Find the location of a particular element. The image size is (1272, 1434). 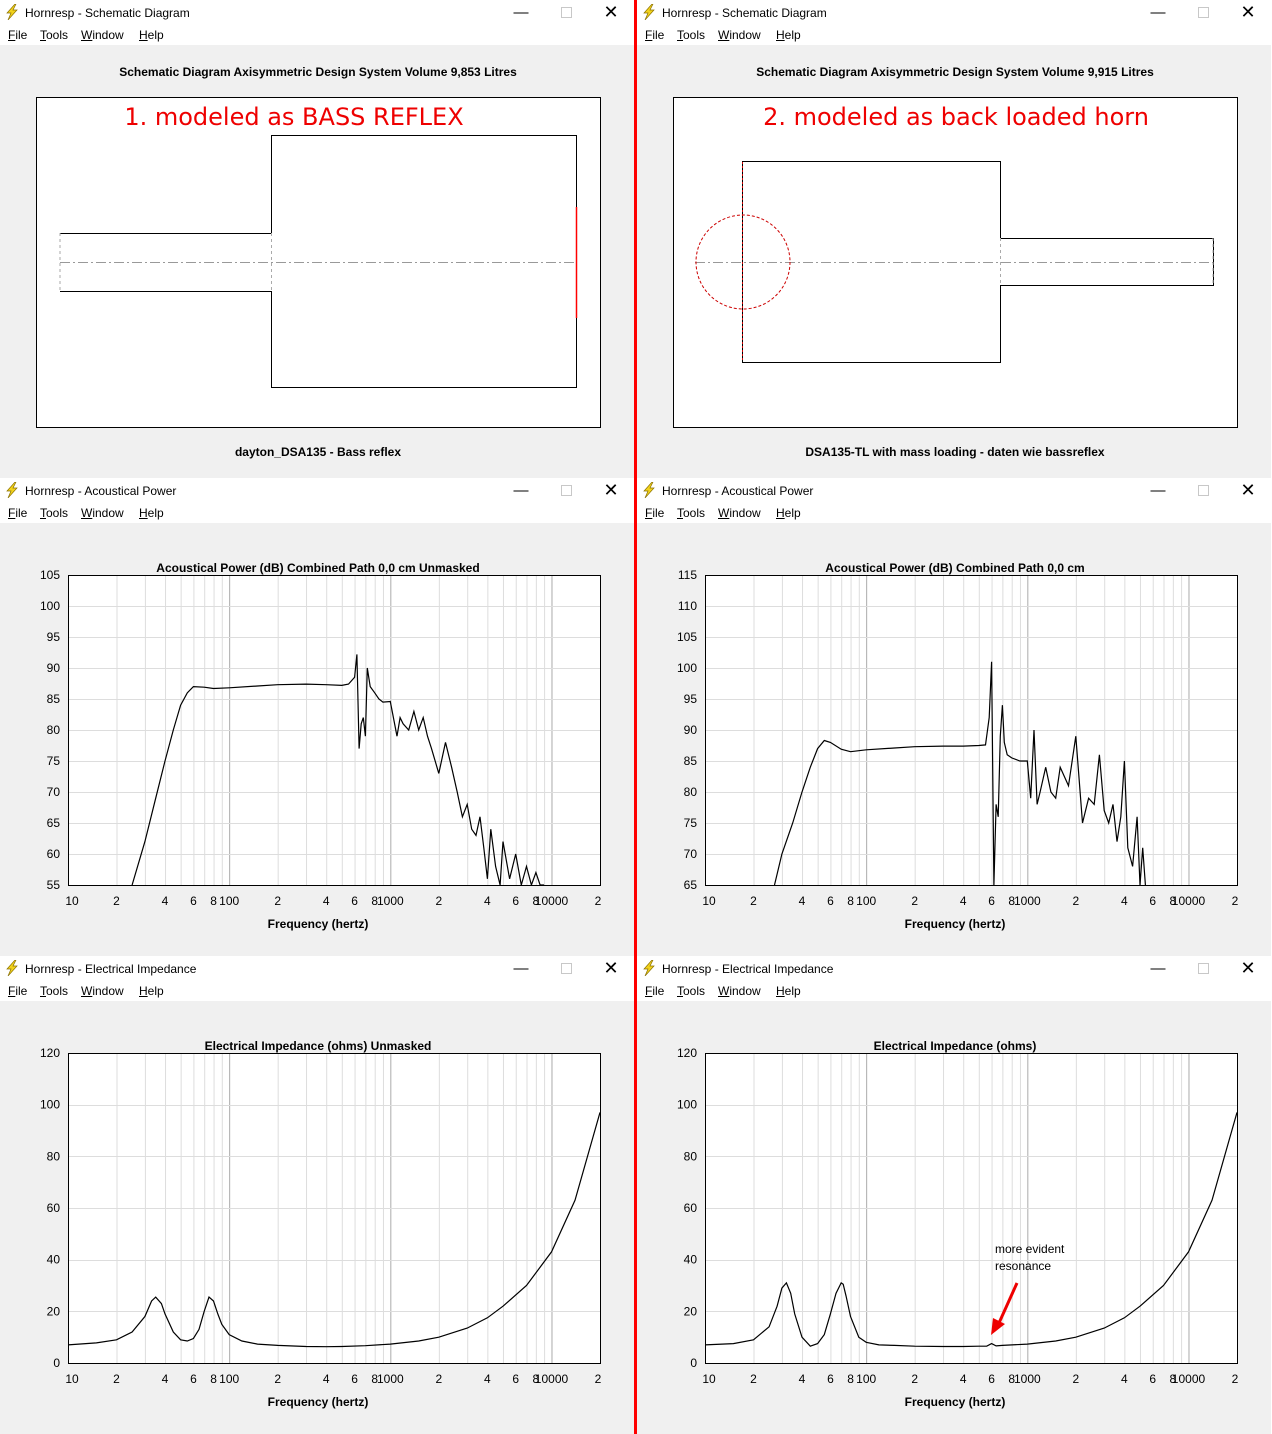

x-tick-label: 10000 is located at coordinates (552, 1379).